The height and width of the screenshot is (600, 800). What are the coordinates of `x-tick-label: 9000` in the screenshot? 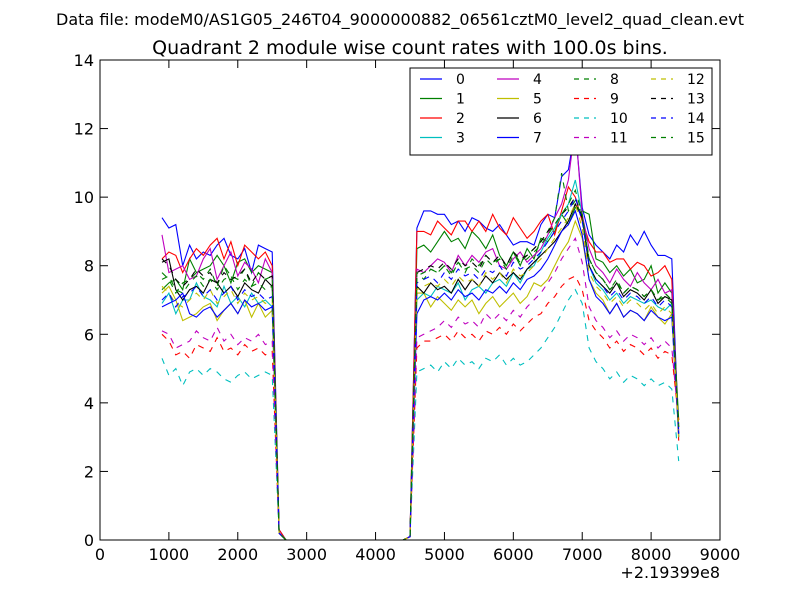 It's located at (720, 554).